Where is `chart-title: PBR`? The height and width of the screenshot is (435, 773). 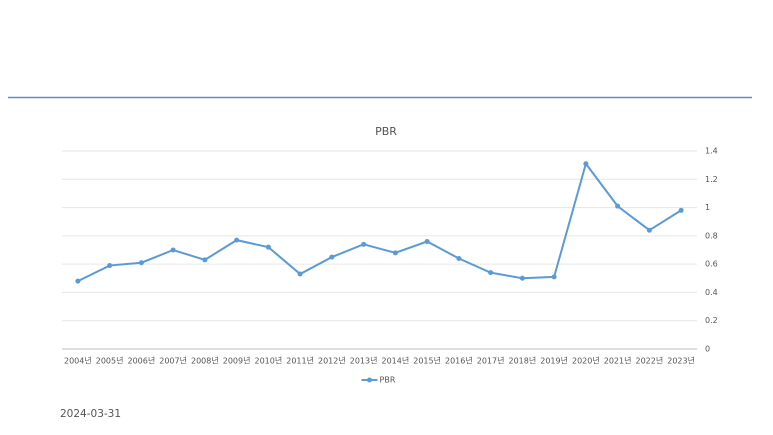 chart-title: PBR is located at coordinates (386, 131).